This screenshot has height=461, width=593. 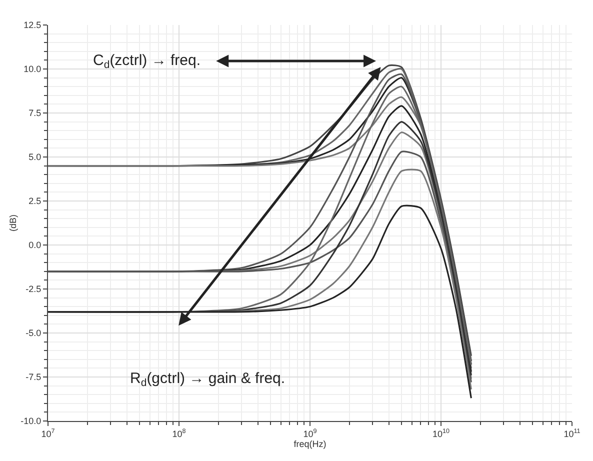 What do you see at coordinates (35, 245) in the screenshot?
I see `y-tick-label: 0.0` at bounding box center [35, 245].